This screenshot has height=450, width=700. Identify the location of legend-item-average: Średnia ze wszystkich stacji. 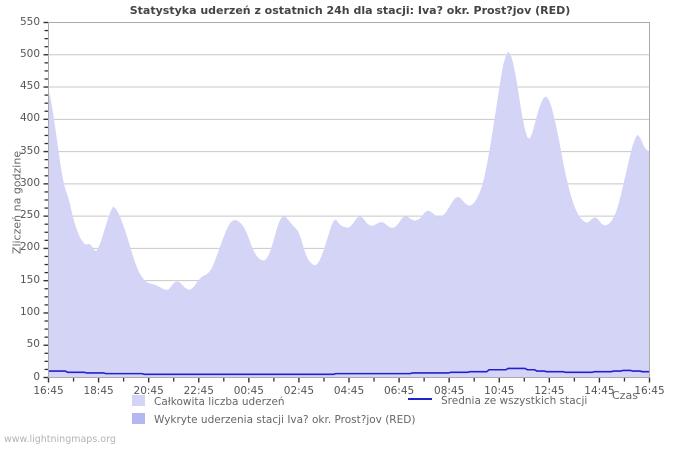
(497, 401).